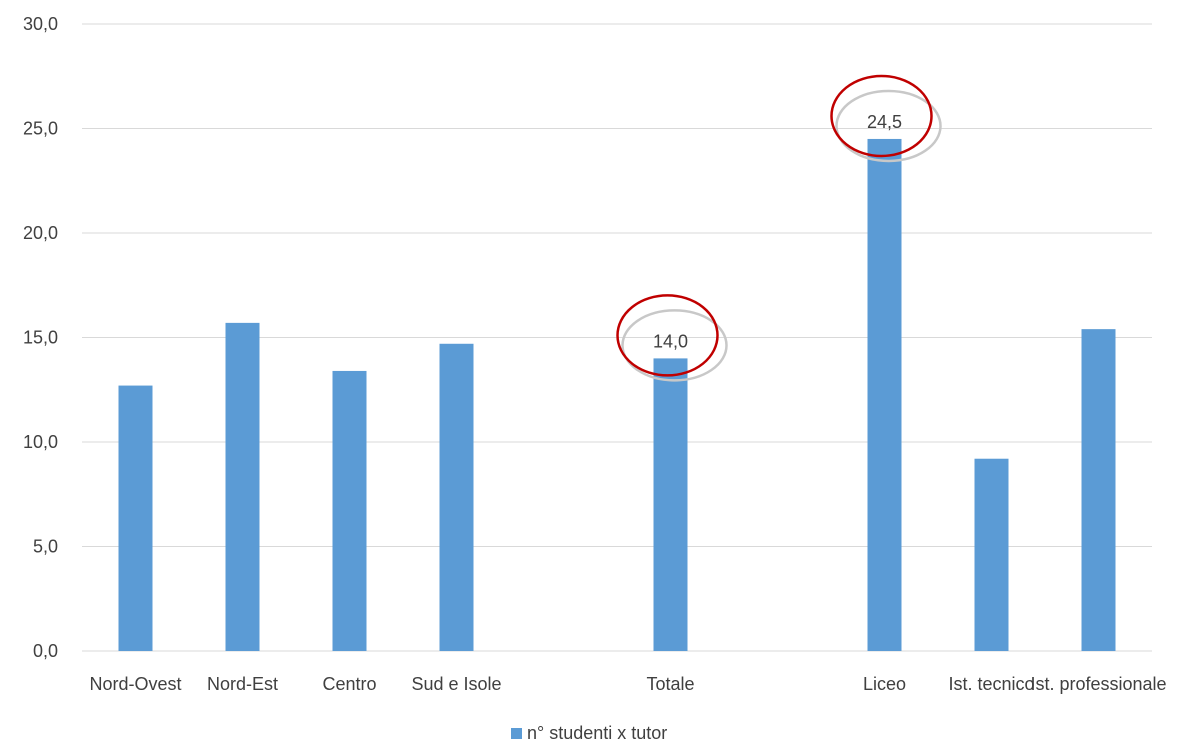  I want to click on y-tick-label: 30,0, so click(40, 24).